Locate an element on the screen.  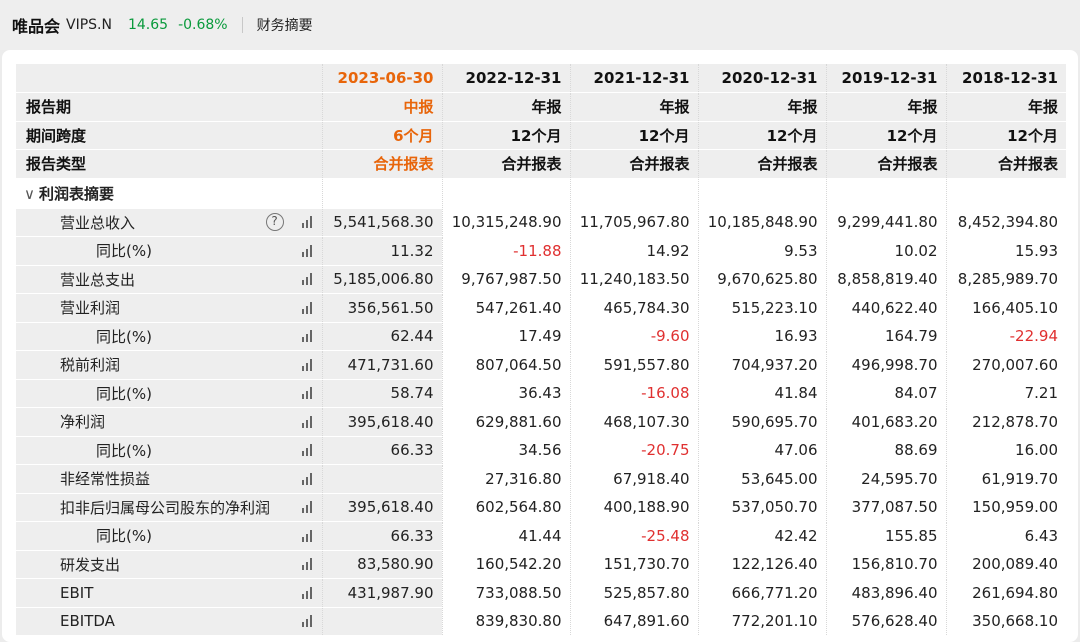
value-cell: -22.94 is located at coordinates (1005, 336).